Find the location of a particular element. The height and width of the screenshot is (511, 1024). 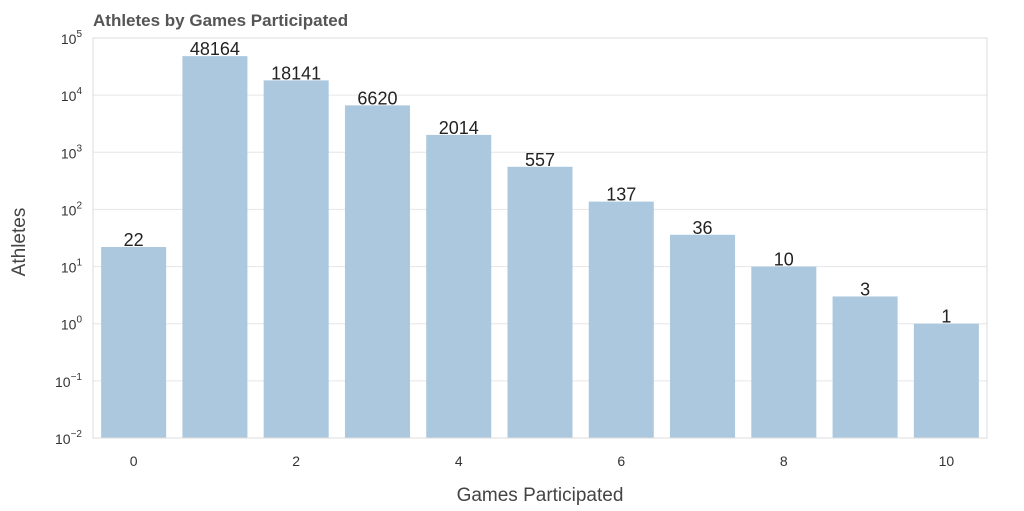

y-tick-label: 10² is located at coordinates (72, 209).